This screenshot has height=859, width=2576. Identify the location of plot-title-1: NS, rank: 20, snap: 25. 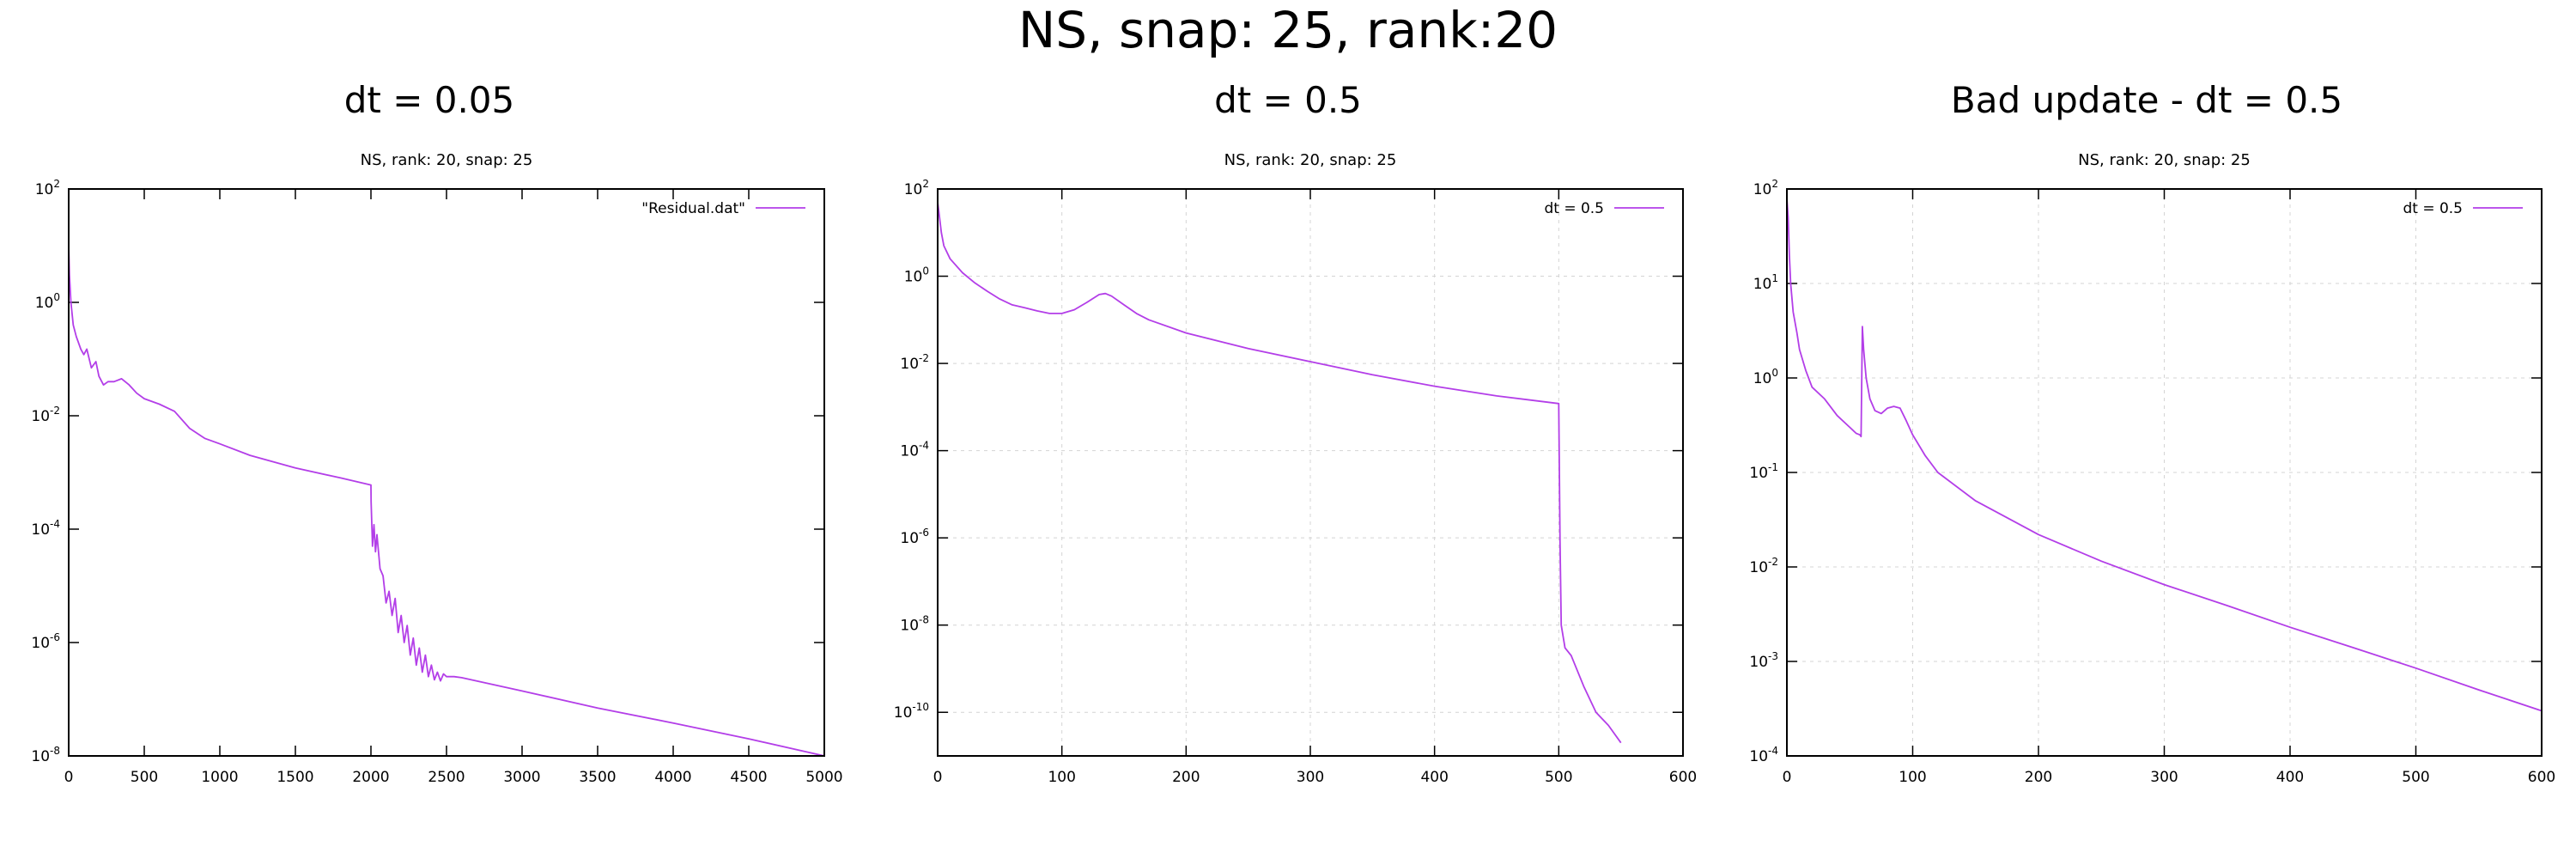
(447, 160).